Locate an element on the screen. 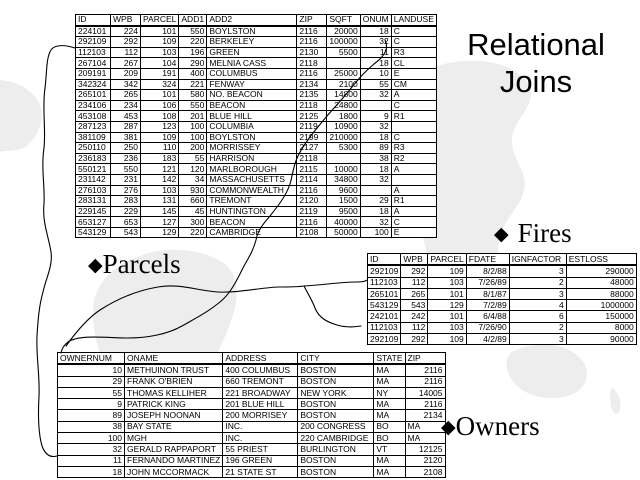  table-cell: 324 is located at coordinates (159, 84).